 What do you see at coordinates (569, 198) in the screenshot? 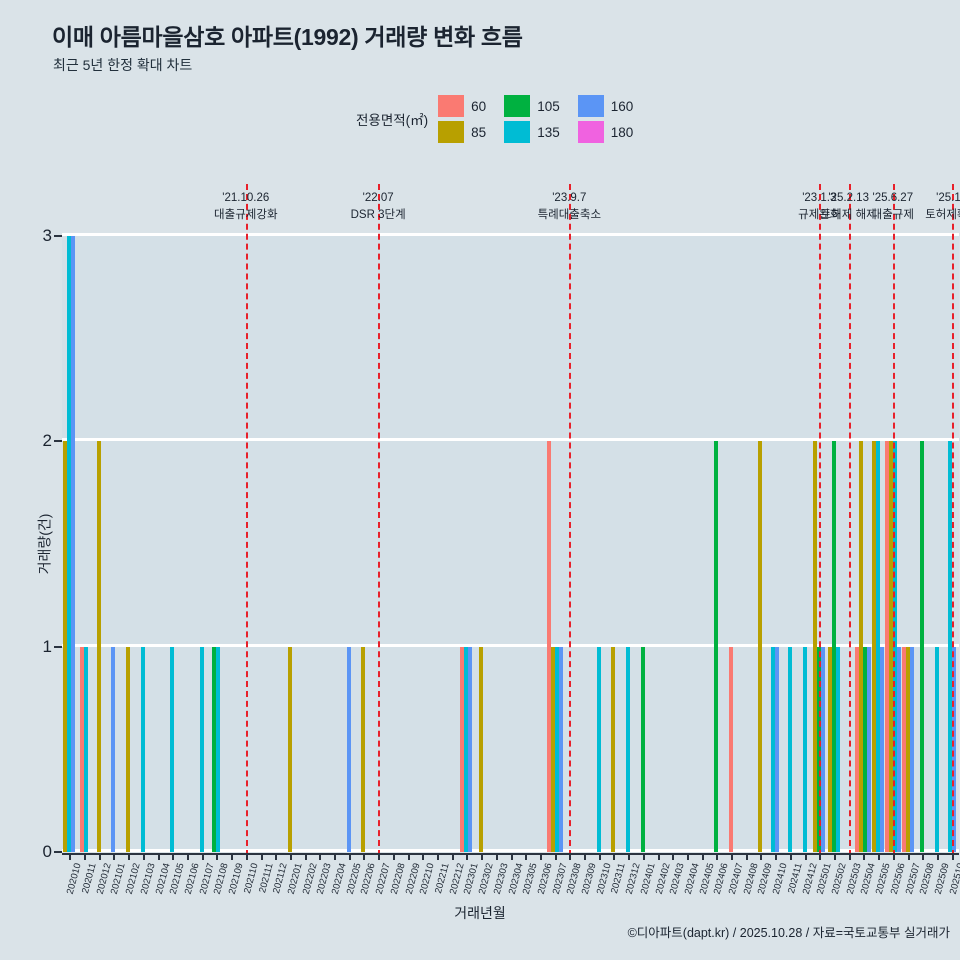
I see `event-date-3: '23.9.7` at bounding box center [569, 198].